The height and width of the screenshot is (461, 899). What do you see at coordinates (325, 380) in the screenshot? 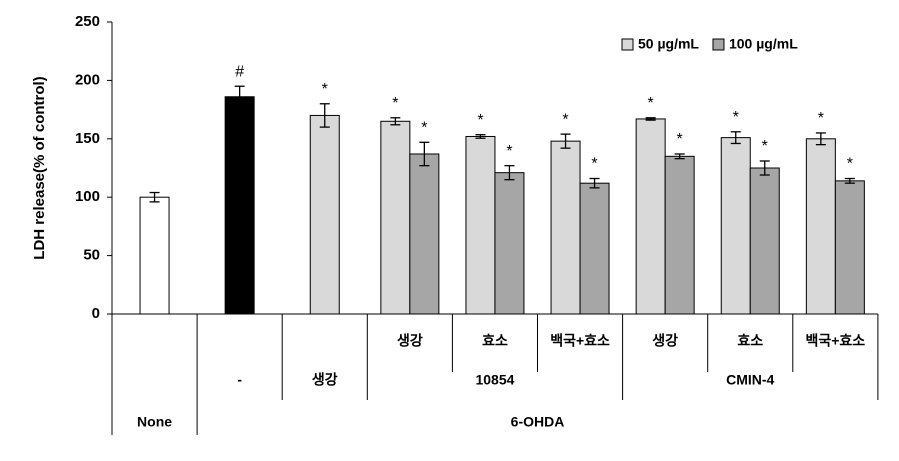
I see `subgroup-label: 생강` at bounding box center [325, 380].